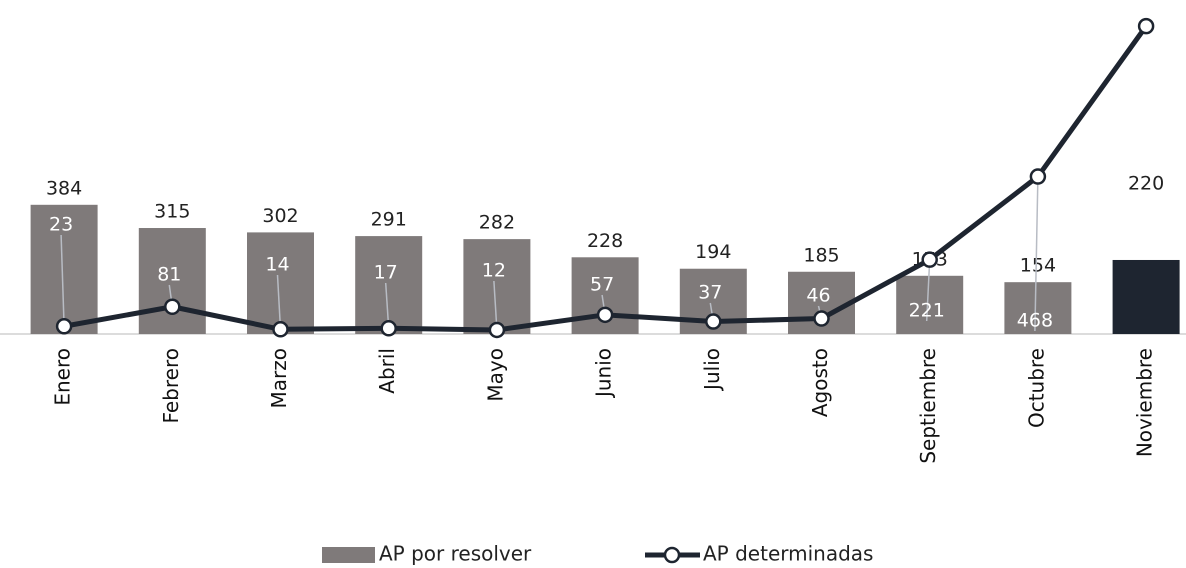 This screenshot has width=1186, height=568. Describe the element at coordinates (389, 220) in the screenshot. I see `bar-value-label: 291` at that location.